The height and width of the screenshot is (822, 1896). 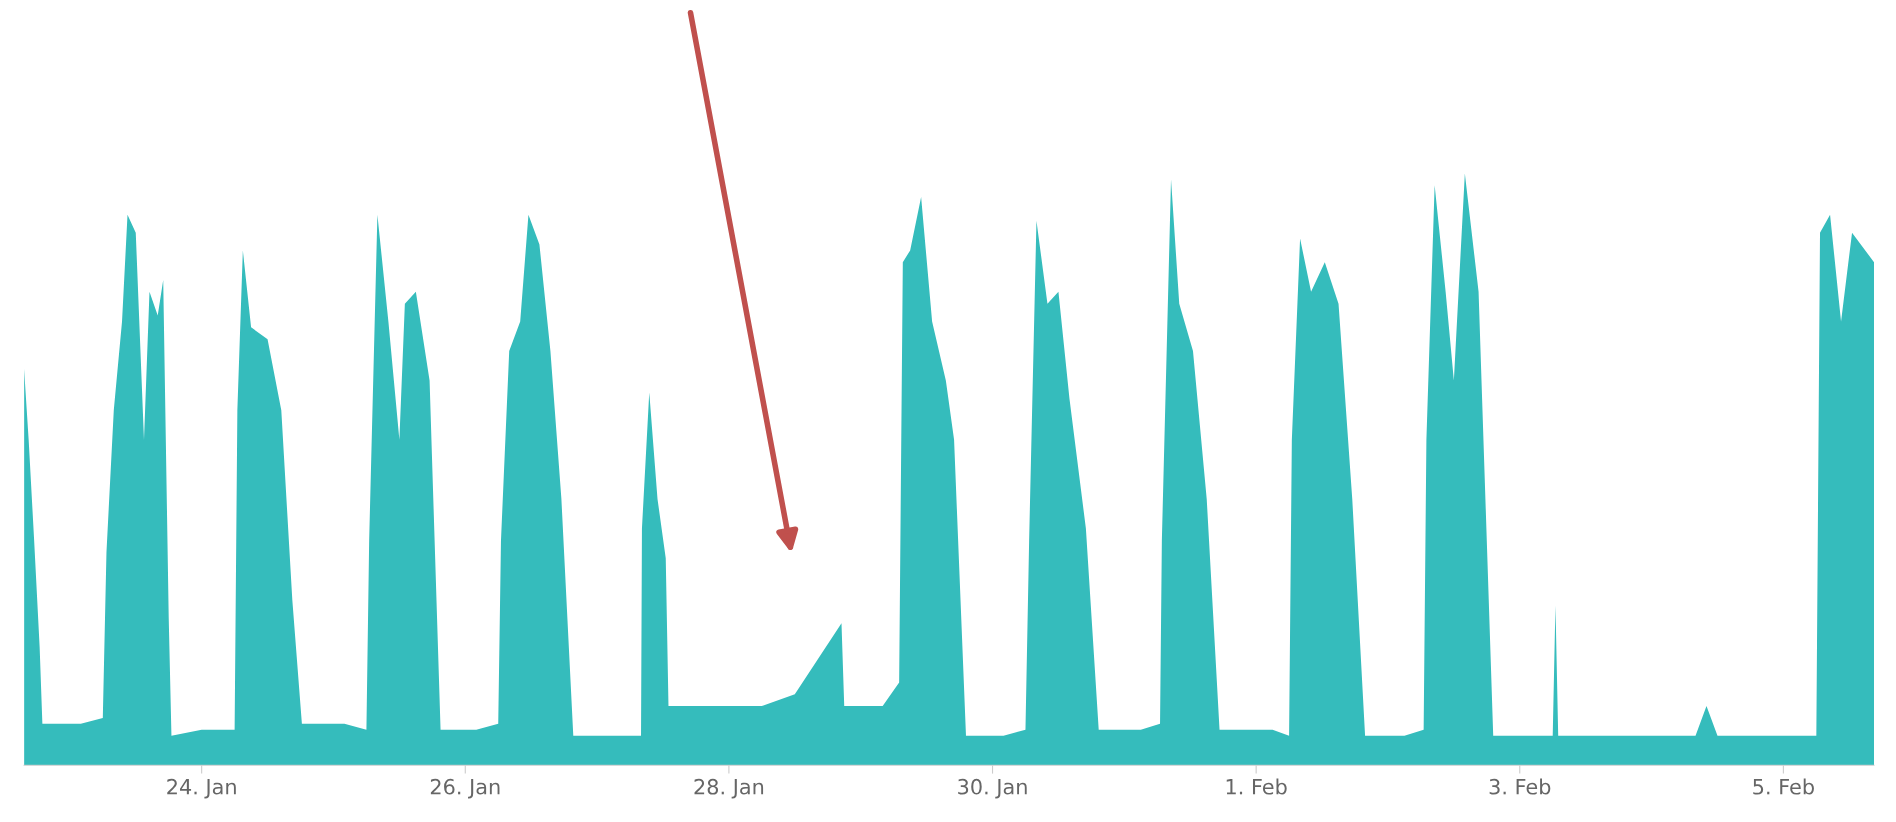 What do you see at coordinates (992, 788) in the screenshot?
I see `x-tick-label: 30. Jan` at bounding box center [992, 788].